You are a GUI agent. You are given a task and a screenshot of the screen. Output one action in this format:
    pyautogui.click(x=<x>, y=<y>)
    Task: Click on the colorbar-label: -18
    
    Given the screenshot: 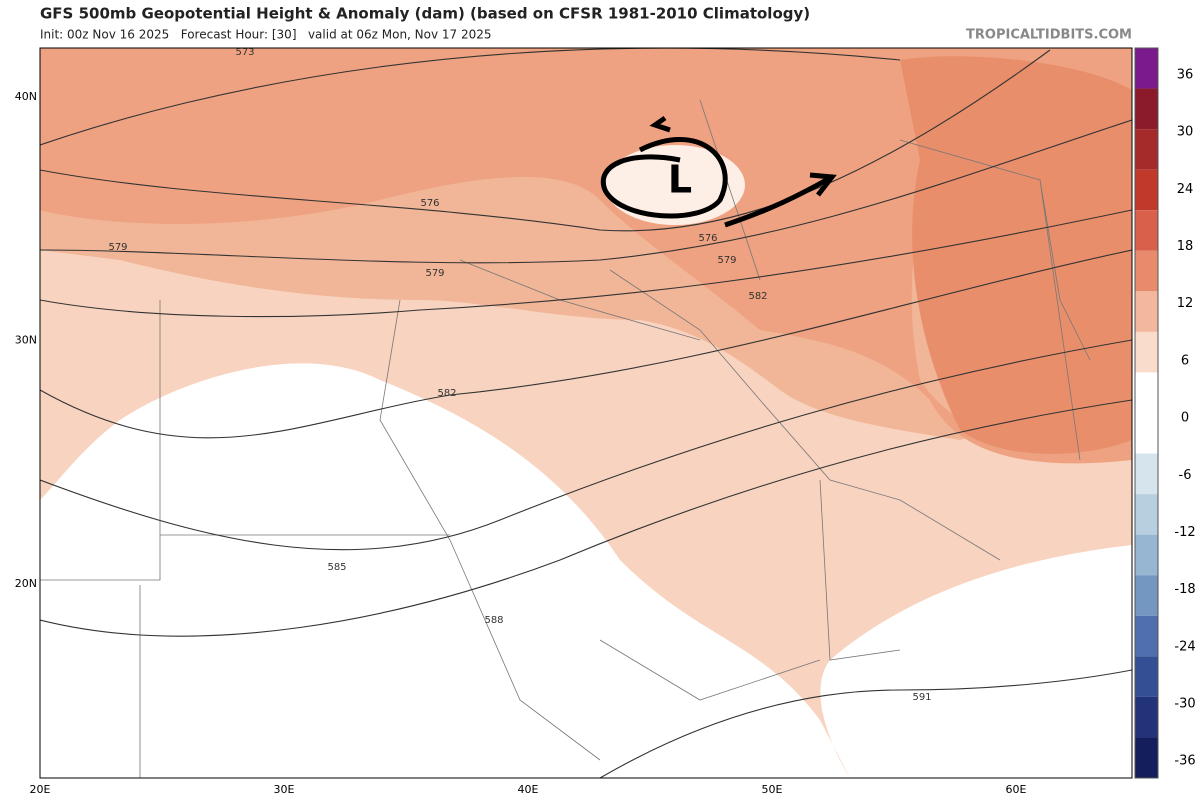 What is the action you would take?
    pyautogui.click(x=1184, y=589)
    